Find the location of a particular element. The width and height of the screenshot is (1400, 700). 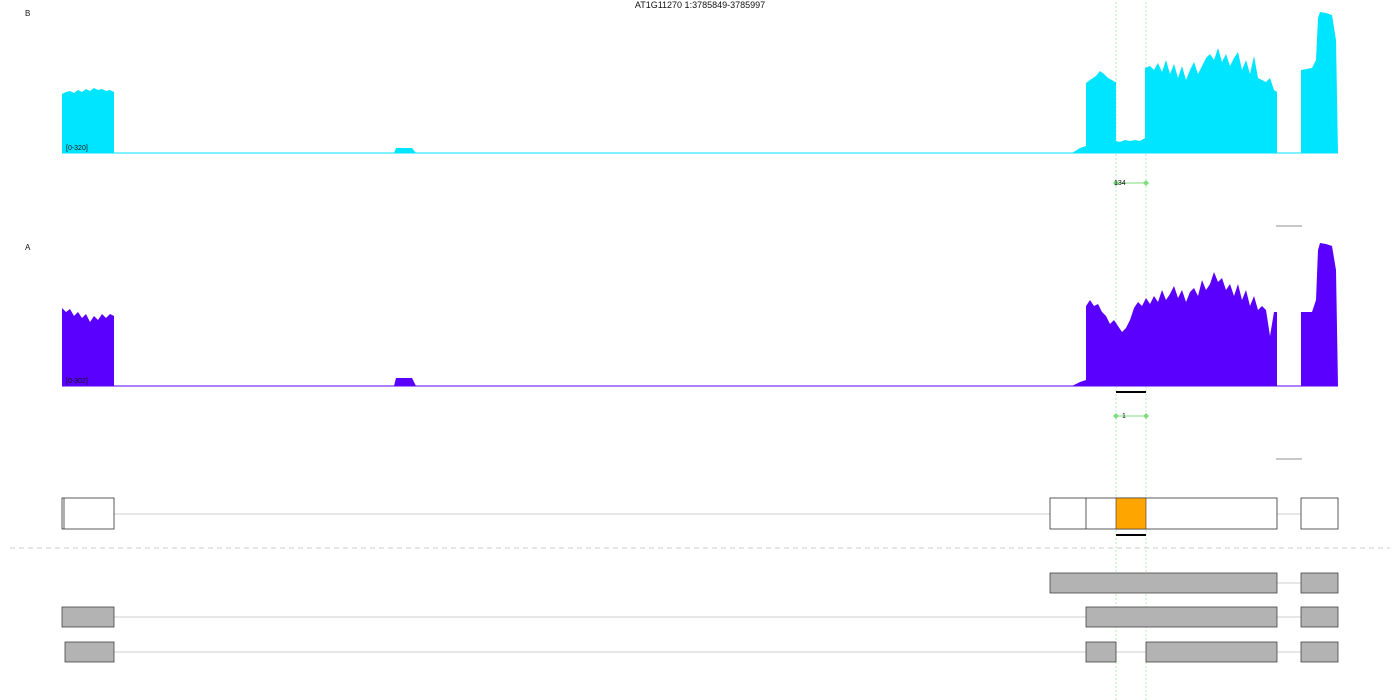

junction-count-b: 134 is located at coordinates (1120, 183).